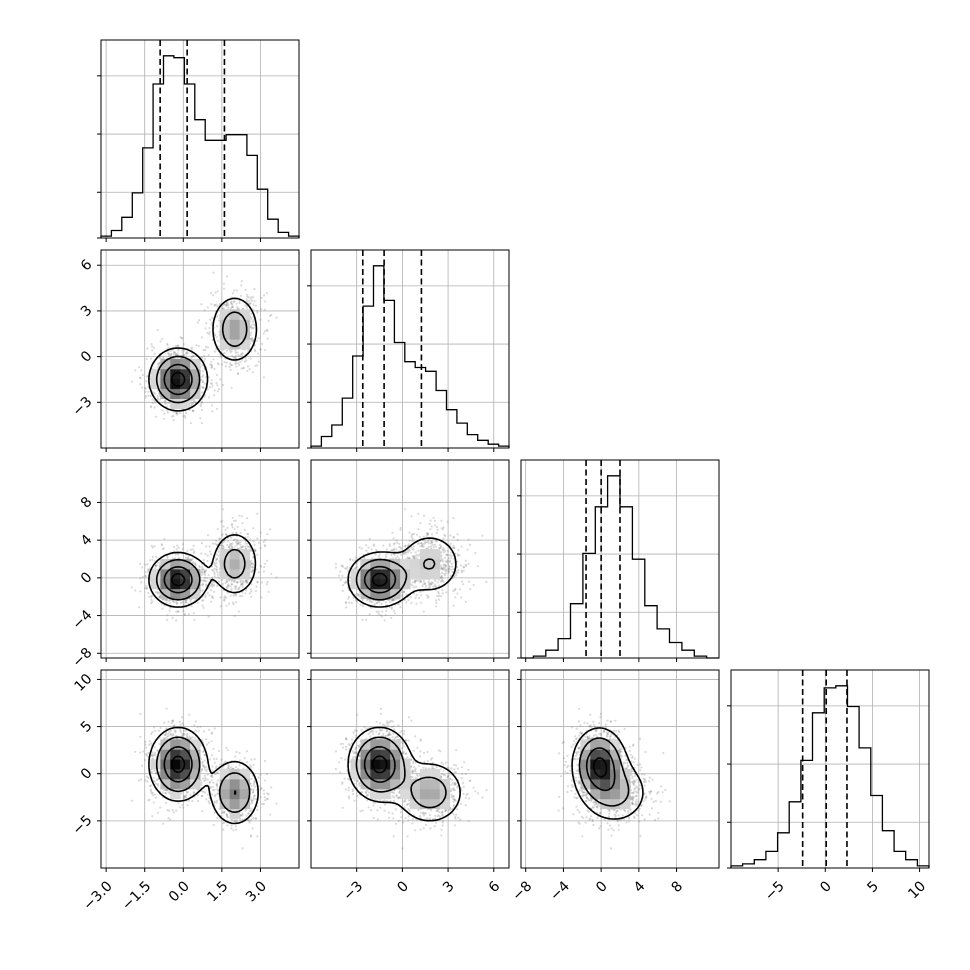 This screenshot has width=970, height=970. I want to click on y-tick-label: 0, so click(87, 578).